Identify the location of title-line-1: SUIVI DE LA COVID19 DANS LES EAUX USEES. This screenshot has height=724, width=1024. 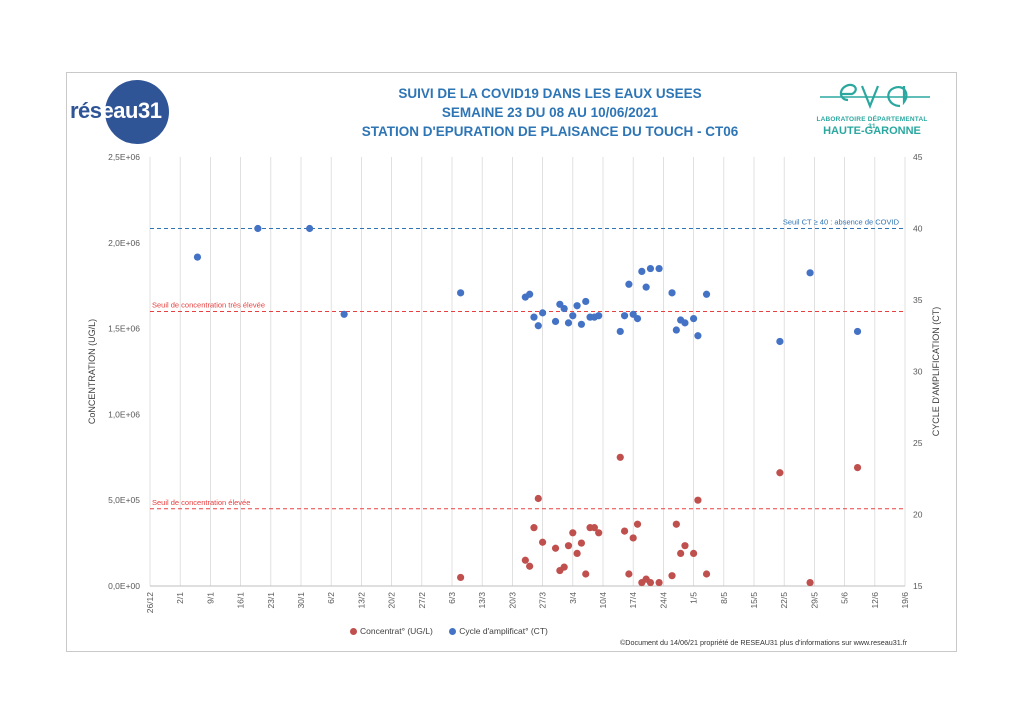
(550, 93).